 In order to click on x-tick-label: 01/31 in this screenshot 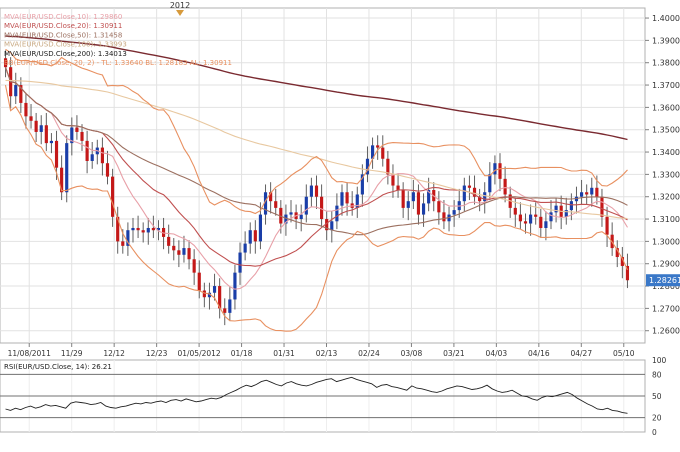, I will do `click(284, 353)`.